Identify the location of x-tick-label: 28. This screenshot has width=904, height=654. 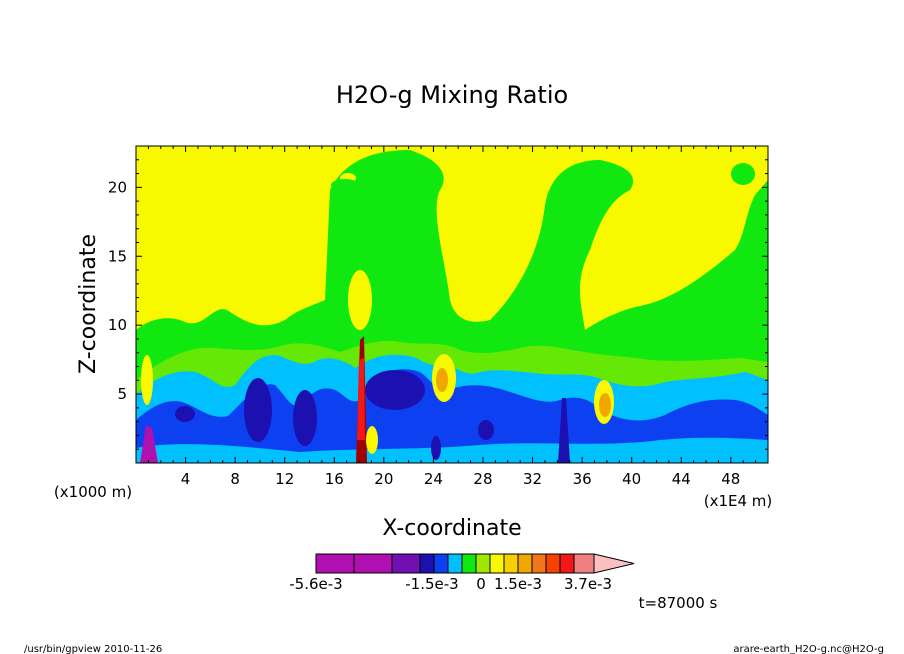
(482, 479).